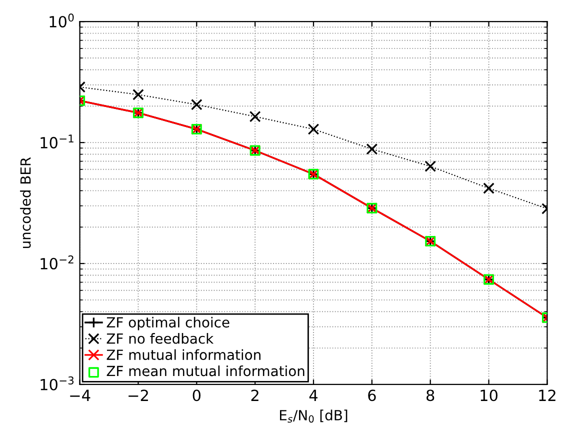  Describe the element at coordinates (25, 202) in the screenshot. I see `y-axis-title: uncoded BER` at that location.